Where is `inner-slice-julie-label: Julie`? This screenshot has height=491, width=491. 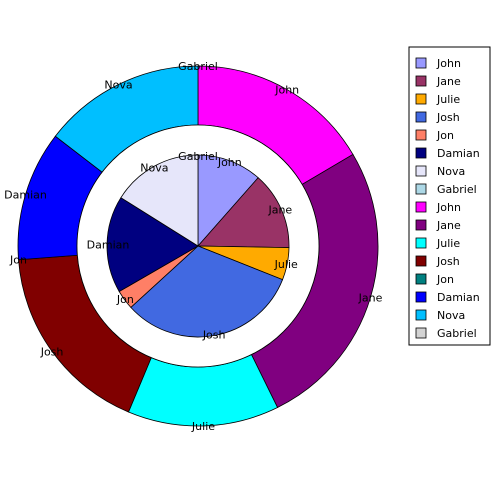 inner-slice-julie-label: Julie is located at coordinates (286, 264).